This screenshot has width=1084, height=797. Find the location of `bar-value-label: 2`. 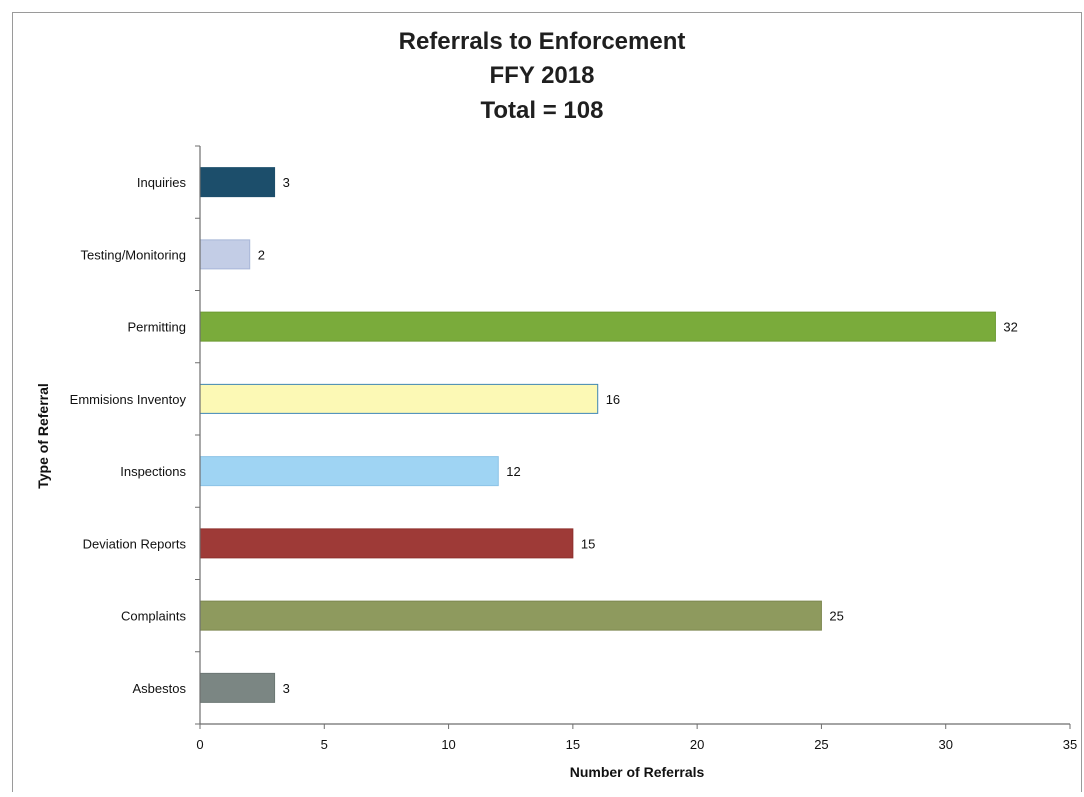

bar-value-label: 2 is located at coordinates (261, 254).